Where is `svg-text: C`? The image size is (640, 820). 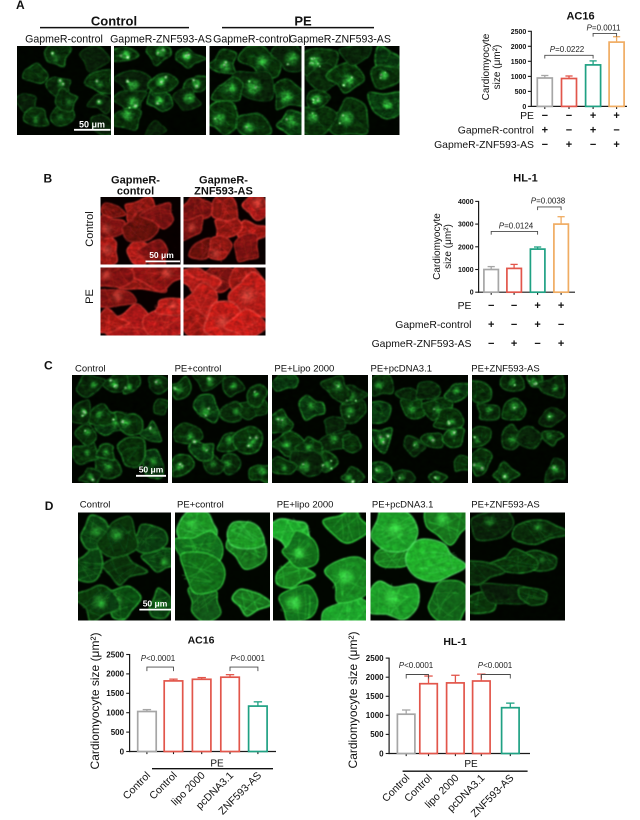 svg-text: C is located at coordinates (48, 366).